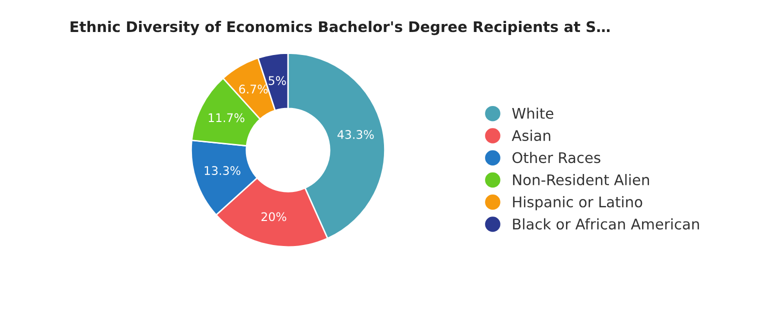 The image size is (770, 335). What do you see at coordinates (606, 224) in the screenshot?
I see `legend-label: Black or African American` at bounding box center [606, 224].